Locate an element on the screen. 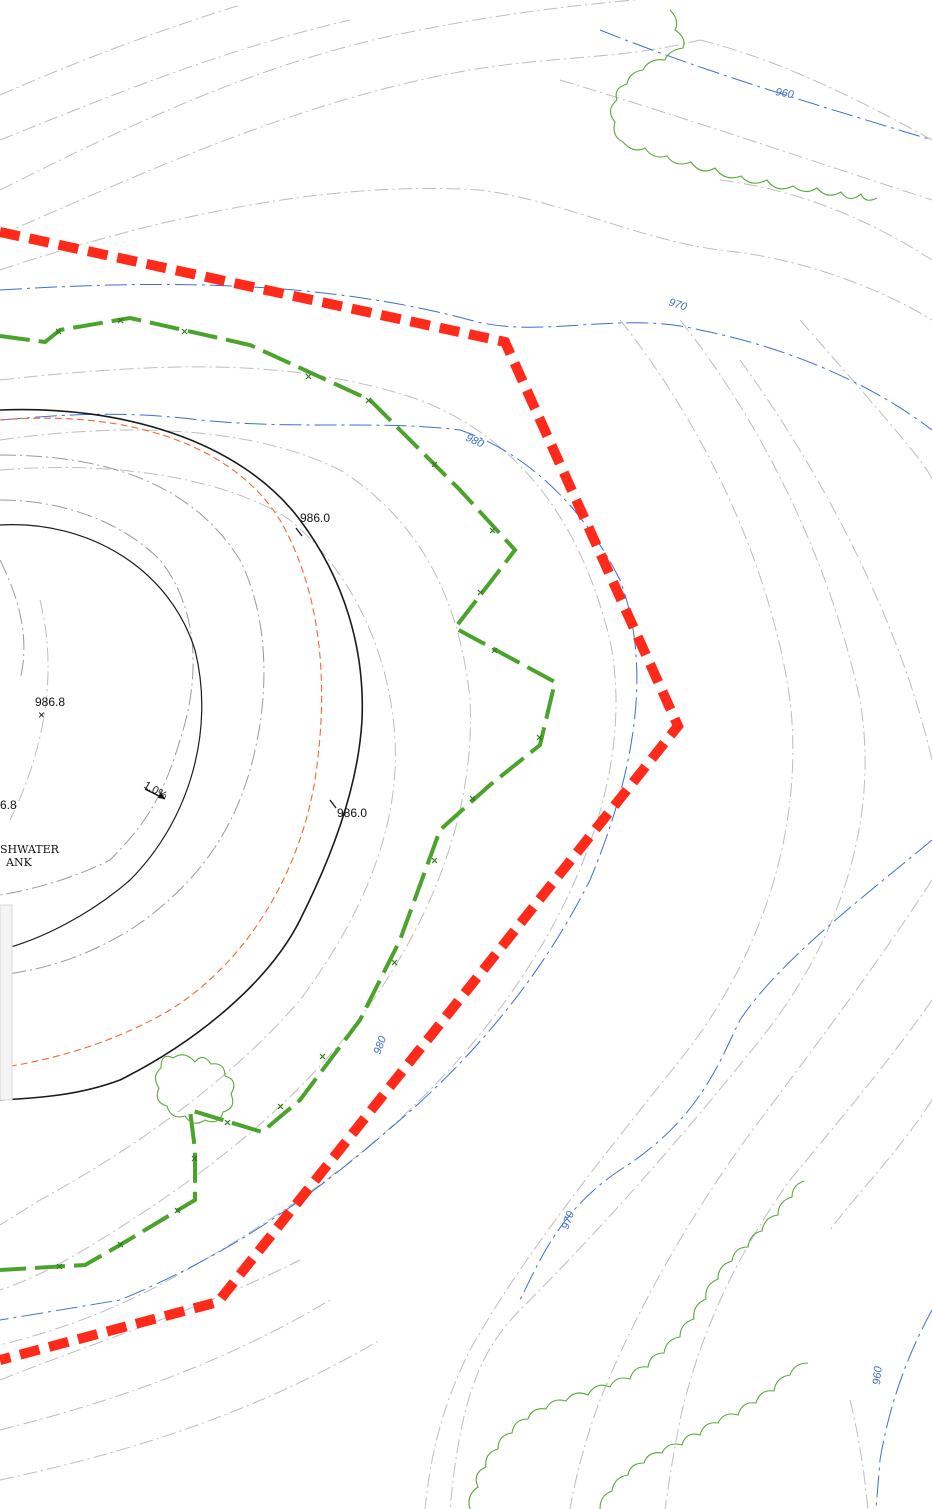 The image size is (932, 1509). contour-label-980-lower: 980 is located at coordinates (381, 1045).